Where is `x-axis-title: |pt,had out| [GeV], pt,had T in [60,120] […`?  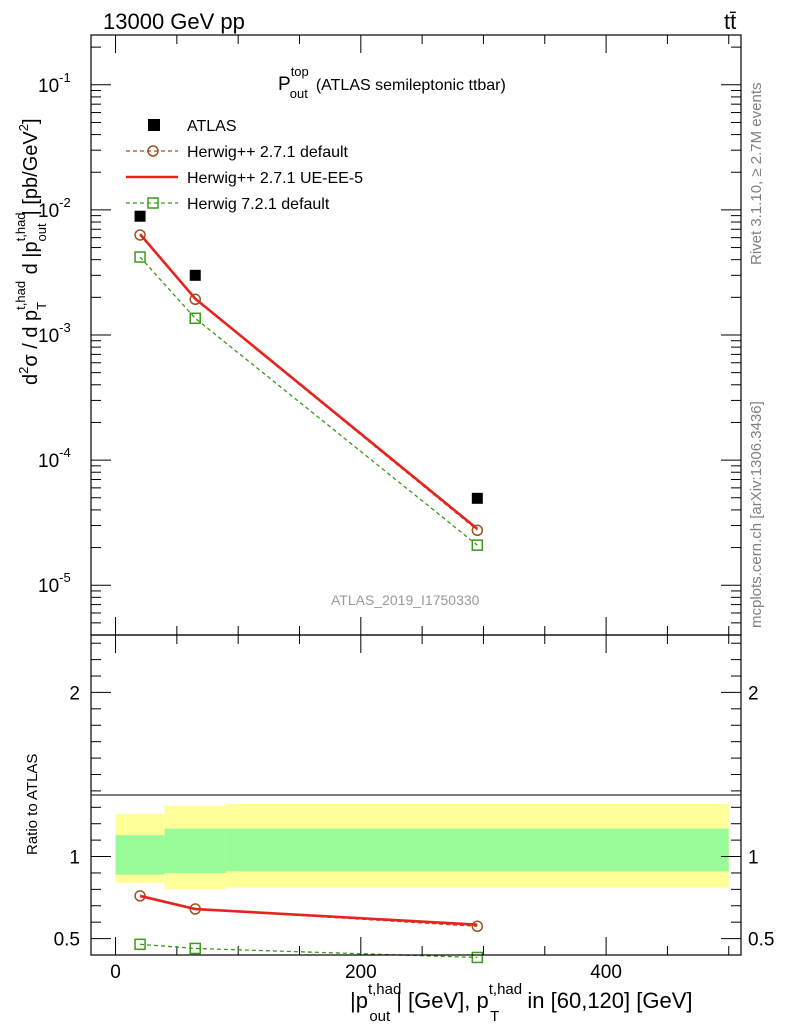
x-axis-title: |pt,had out| [GeV], pt,had T in [60,120] [… is located at coordinates (521, 1002).